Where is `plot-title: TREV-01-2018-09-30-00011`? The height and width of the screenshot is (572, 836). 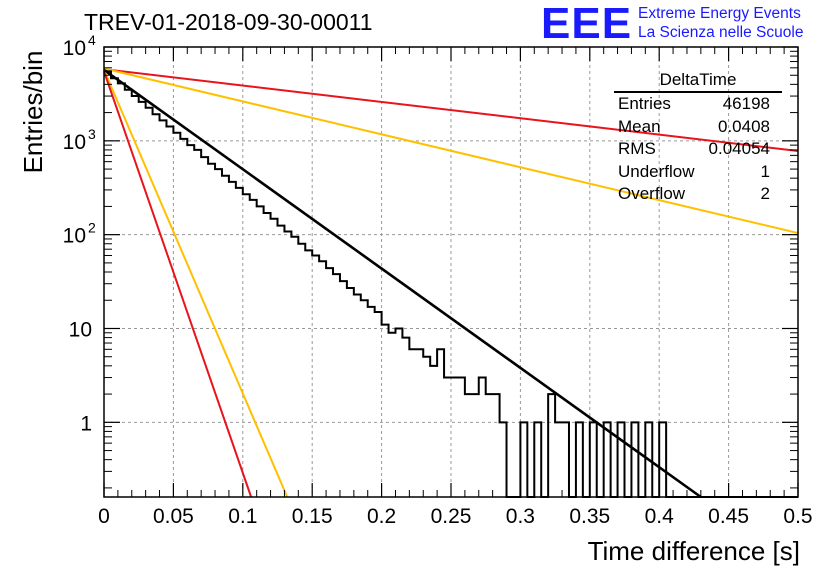 plot-title: TREV-01-2018-09-30-00011 is located at coordinates (228, 22).